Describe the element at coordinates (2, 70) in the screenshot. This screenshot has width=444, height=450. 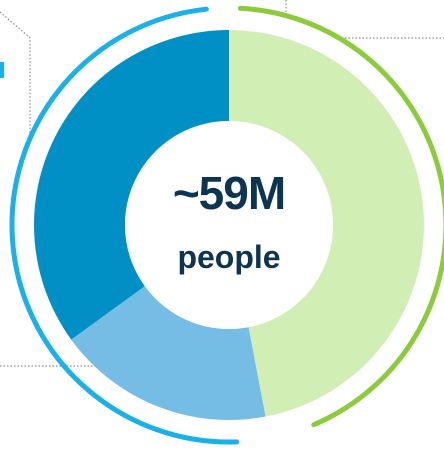
I see `edge-marker` at that location.